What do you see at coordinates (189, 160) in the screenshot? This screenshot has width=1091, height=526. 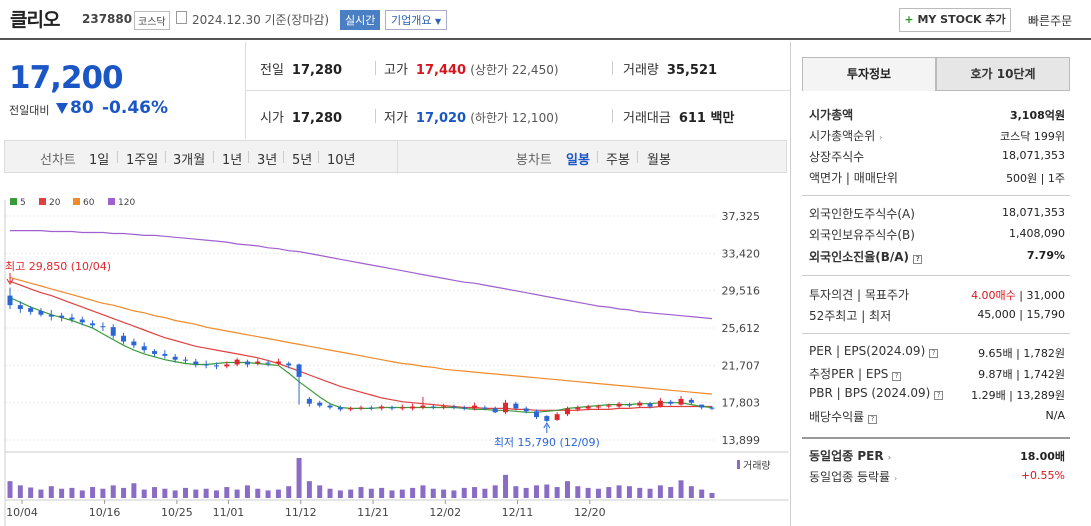 I see `tab-3m: 3개월` at bounding box center [189, 160].